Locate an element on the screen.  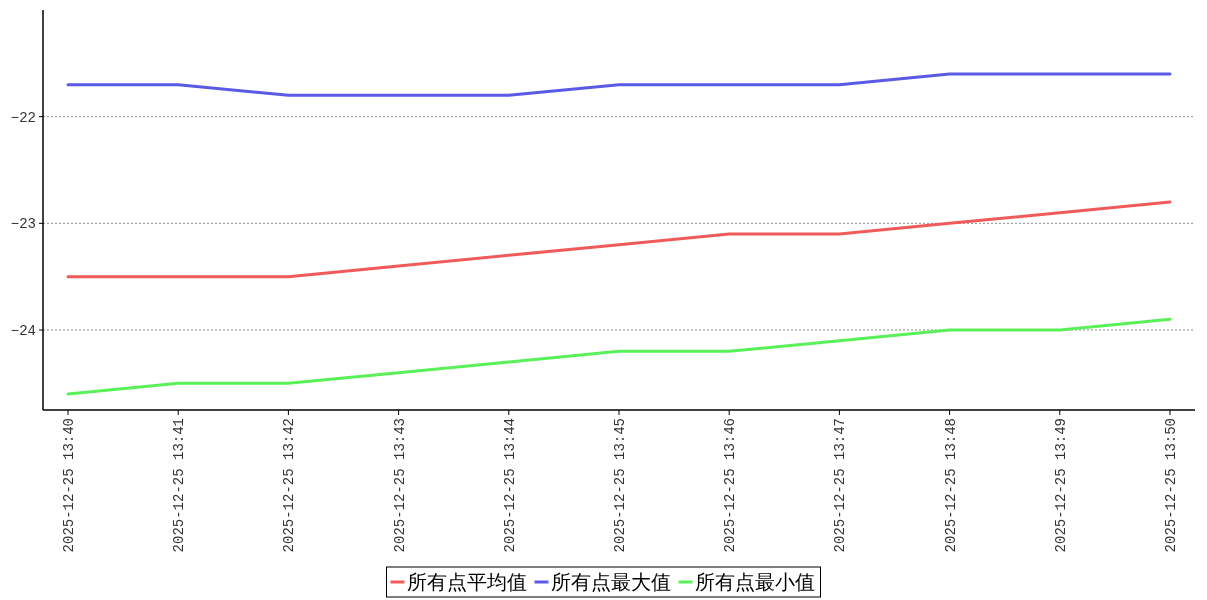
y-tick-label: −23 is located at coordinates (23, 224).